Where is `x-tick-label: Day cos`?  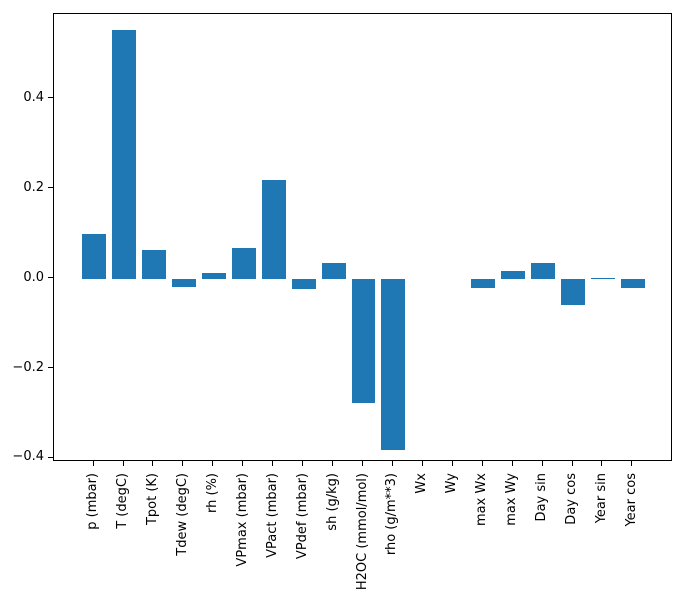 x-tick-label: Day cos is located at coordinates (572, 499).